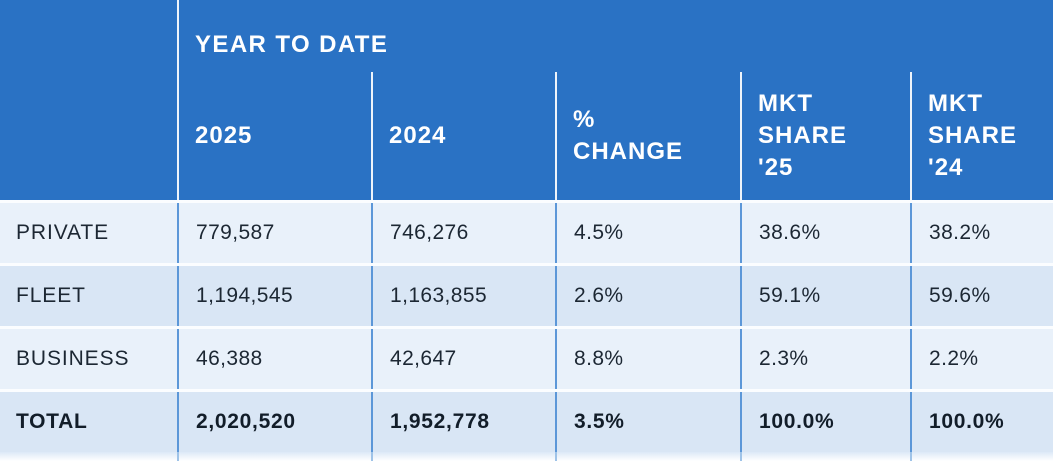 Image resolution: width=1053 pixels, height=461 pixels. Describe the element at coordinates (63, 232) in the screenshot. I see `row-label: PRIVATE` at that location.